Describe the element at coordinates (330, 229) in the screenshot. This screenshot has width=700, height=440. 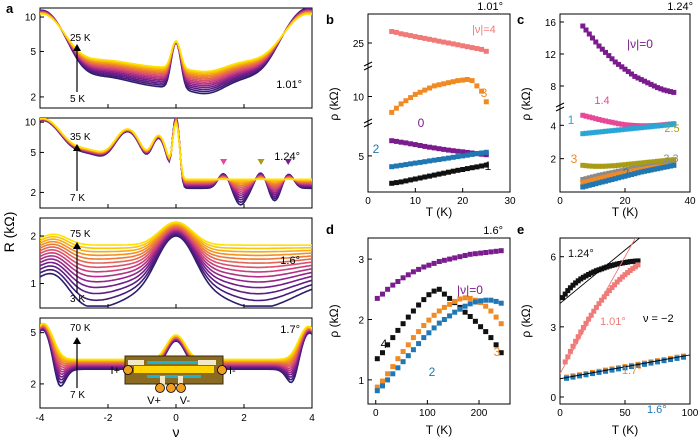
I see `panel-label-d: d` at that location.